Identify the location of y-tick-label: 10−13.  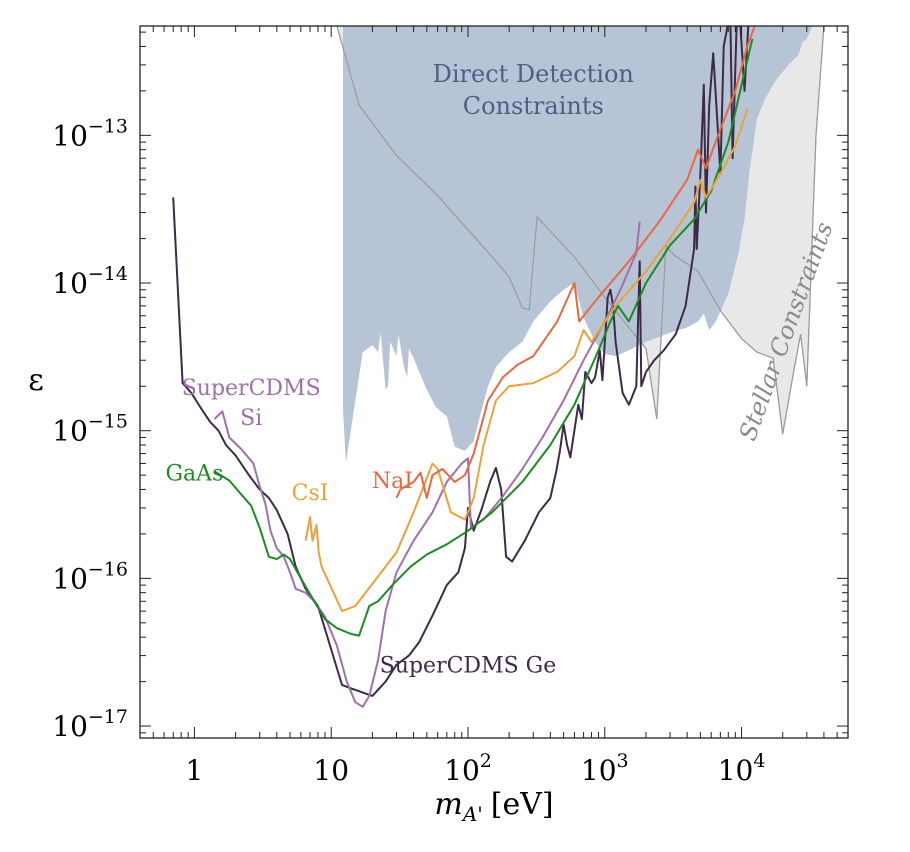
(90, 133).